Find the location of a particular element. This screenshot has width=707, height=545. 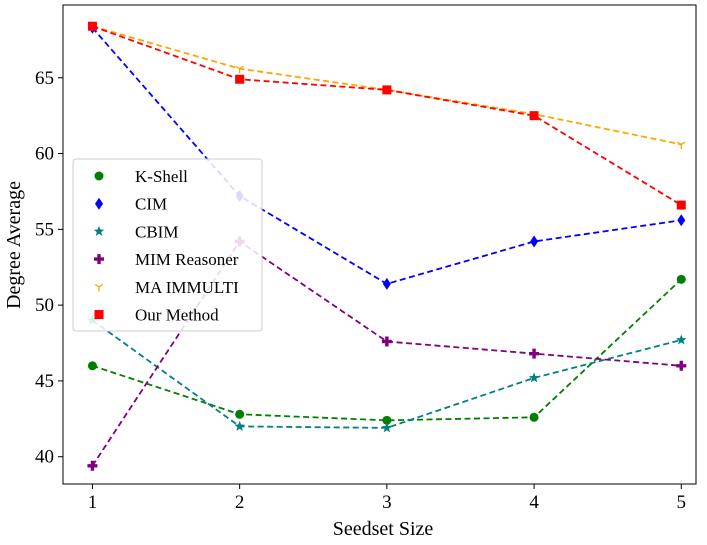

legend-item: CIM is located at coordinates (131, 204).